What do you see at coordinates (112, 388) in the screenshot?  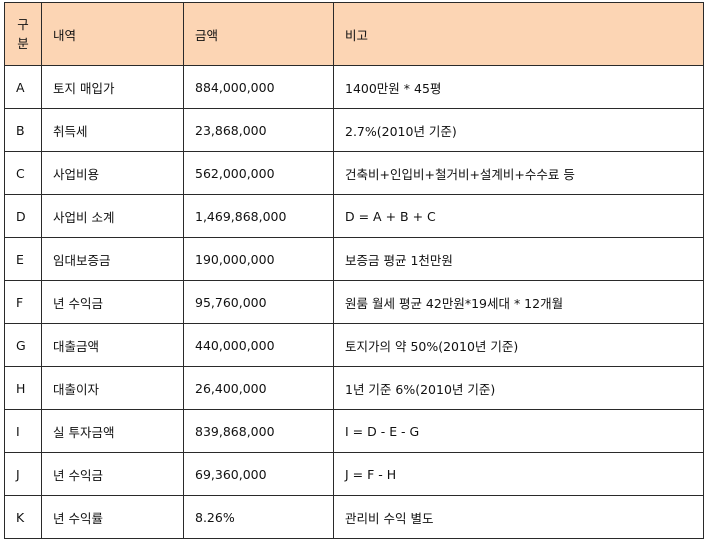 I see `row-item-cell: 대출이자` at bounding box center [112, 388].